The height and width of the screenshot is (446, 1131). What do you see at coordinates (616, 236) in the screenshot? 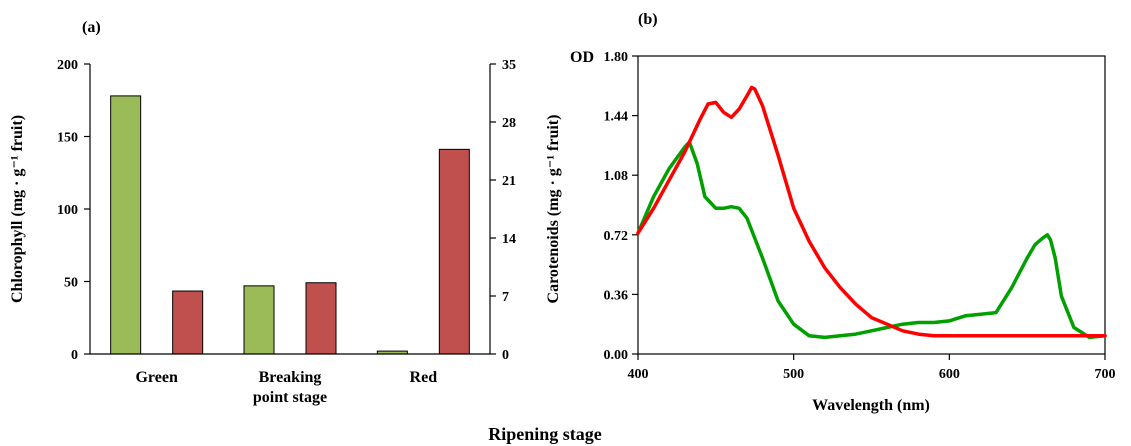
I see `y-tick-label: 0.72` at bounding box center [616, 236].